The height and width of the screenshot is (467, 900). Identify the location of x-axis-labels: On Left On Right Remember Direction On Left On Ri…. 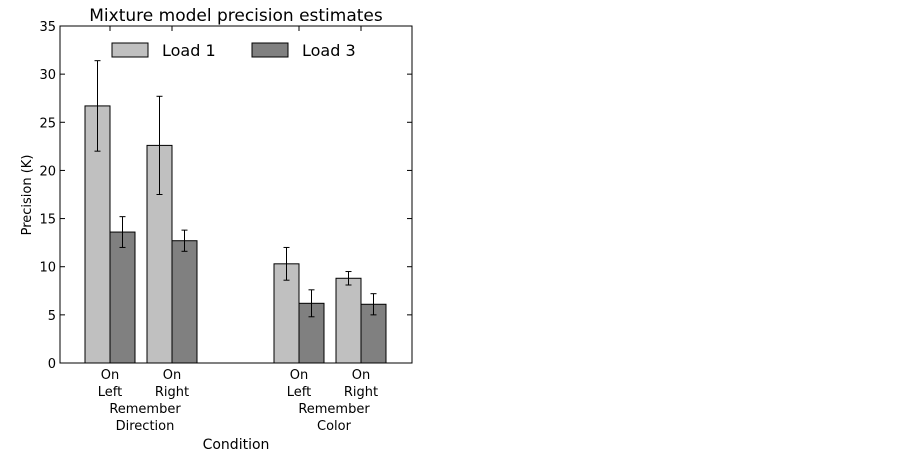
(238, 401).